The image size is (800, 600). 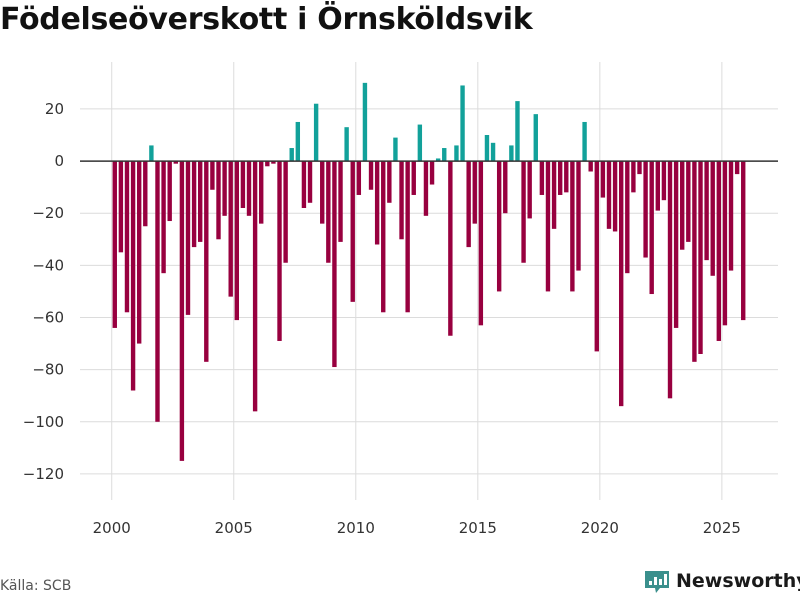 I want to click on x-tick-label: 2010, so click(x=356, y=528).